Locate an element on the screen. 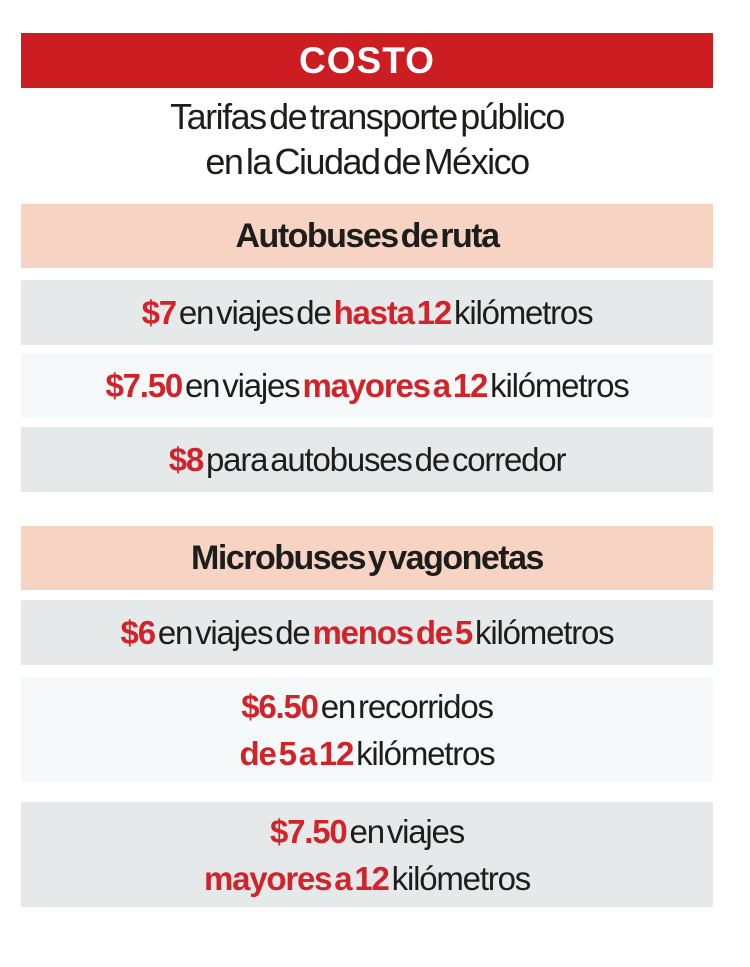 This screenshot has width=750, height=967. fare-segment: para autobuses de corredor is located at coordinates (384, 459).